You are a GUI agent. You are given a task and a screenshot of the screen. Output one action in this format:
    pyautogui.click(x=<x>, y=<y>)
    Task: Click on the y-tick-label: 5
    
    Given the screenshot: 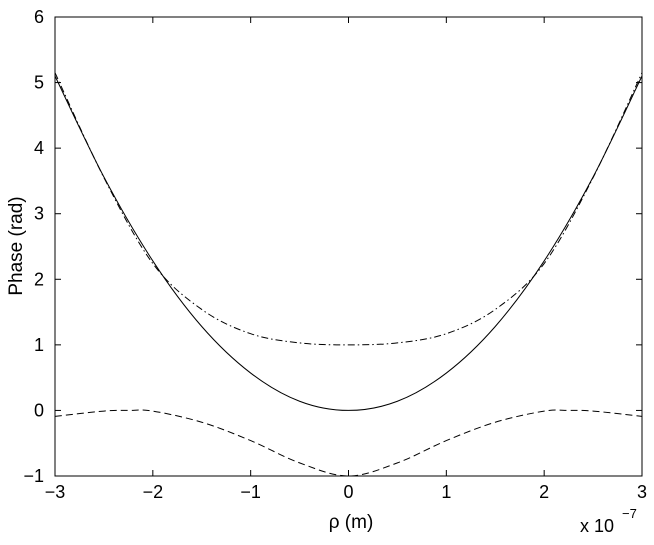 What is the action you would take?
    pyautogui.click(x=39, y=83)
    